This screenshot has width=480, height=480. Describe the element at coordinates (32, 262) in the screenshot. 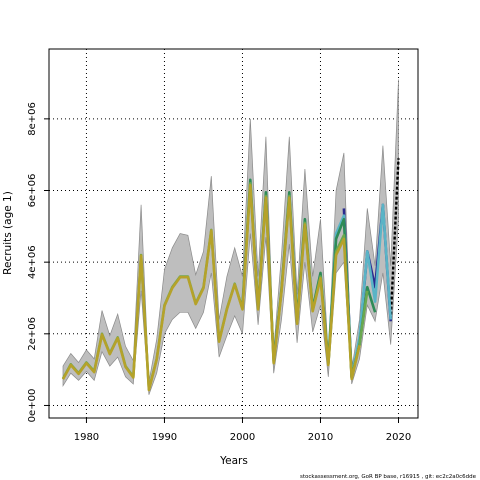

I see `y-tick-label-2: 4e+06` at that location.